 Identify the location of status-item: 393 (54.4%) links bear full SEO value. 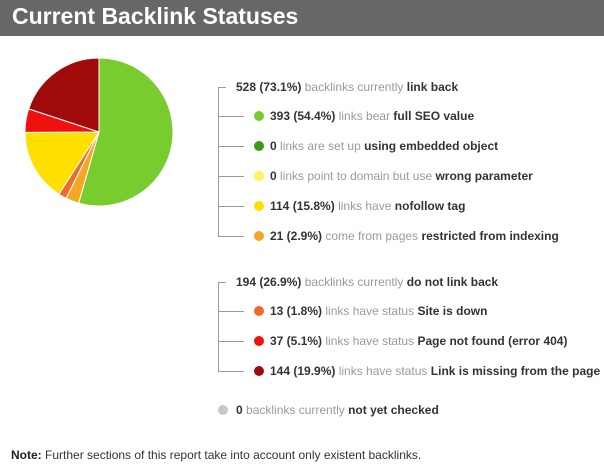
(364, 116).